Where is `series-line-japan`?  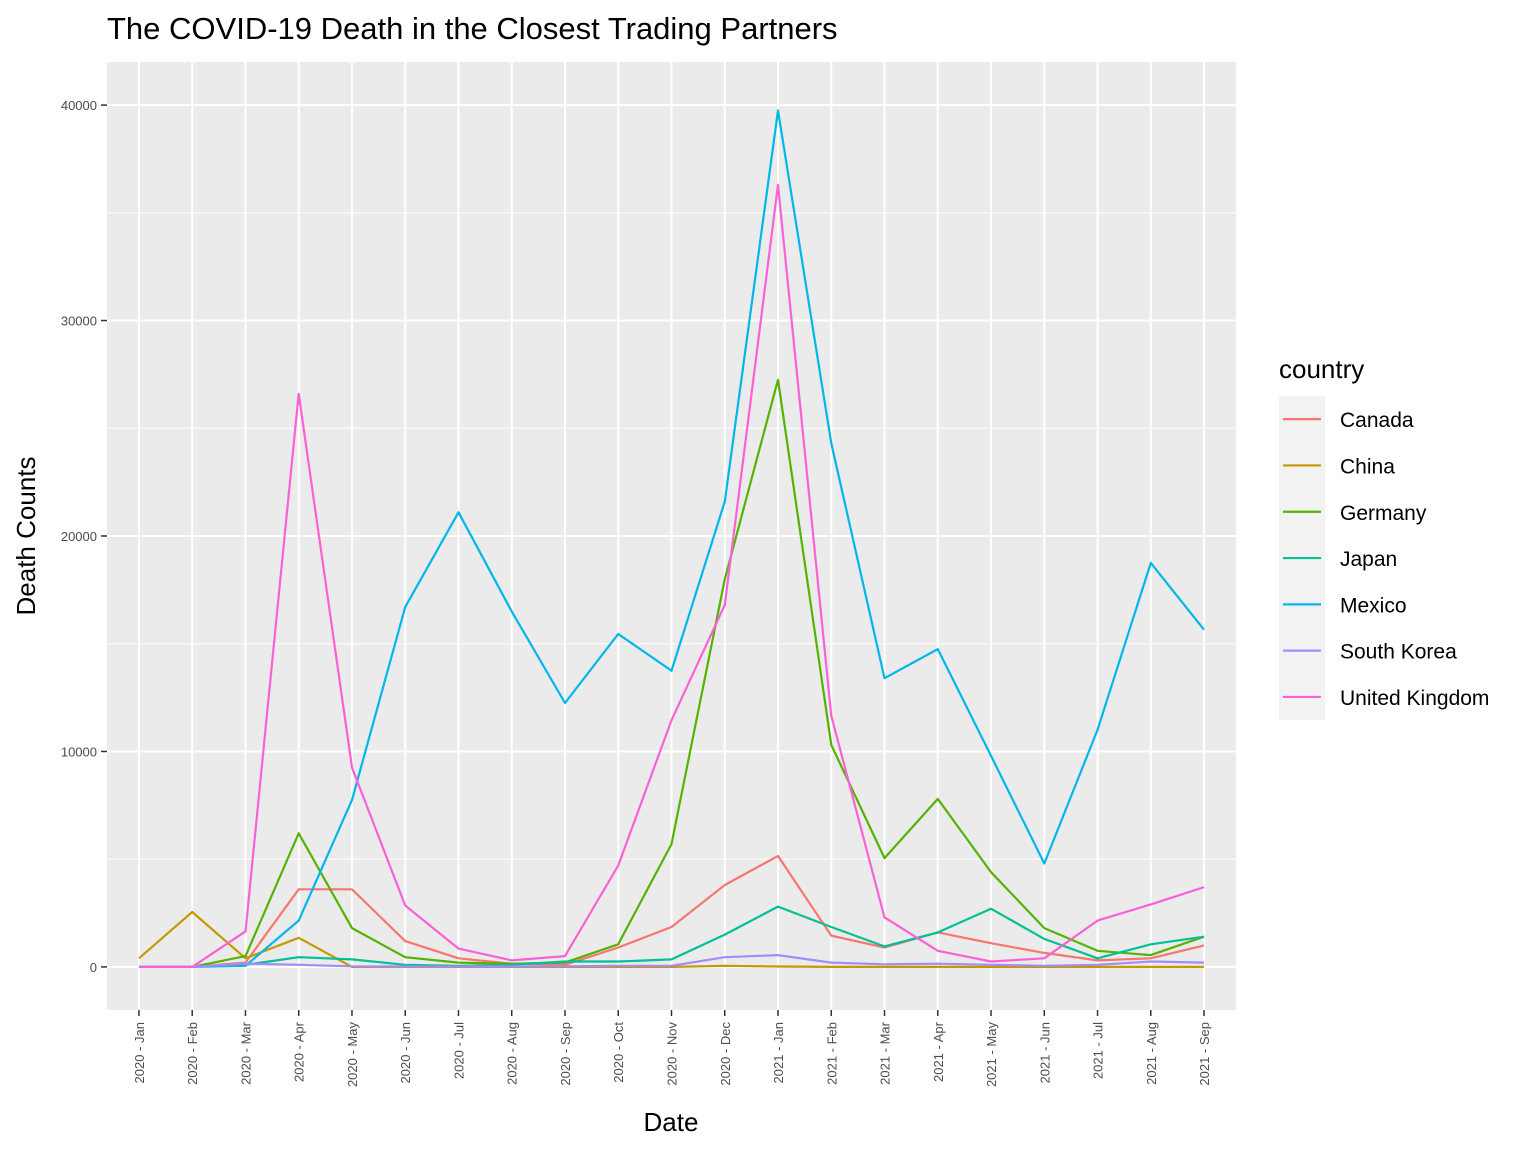 series-line-japan is located at coordinates (672, 937).